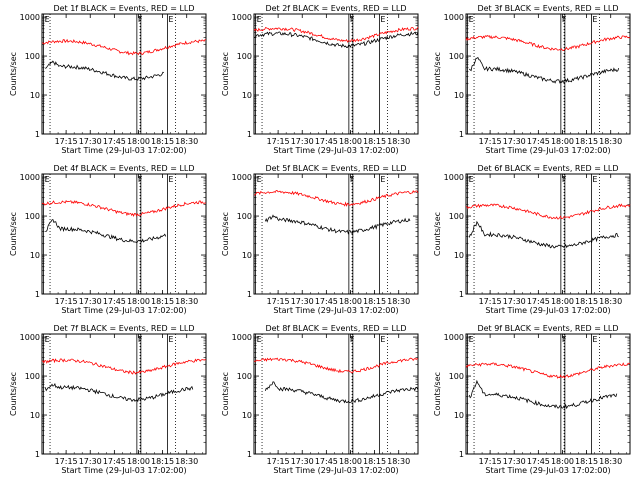  What do you see at coordinates (123, 8) in the screenshot?
I see `panel-title: Det 1f BLACK = Events, RED = LLD` at bounding box center [123, 8].